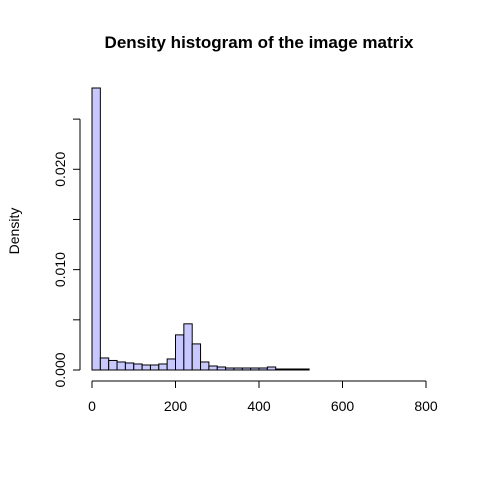 This screenshot has width=480, height=480. Describe the element at coordinates (259, 42) in the screenshot. I see `chart-title: Density histogram of the image matrix` at that location.